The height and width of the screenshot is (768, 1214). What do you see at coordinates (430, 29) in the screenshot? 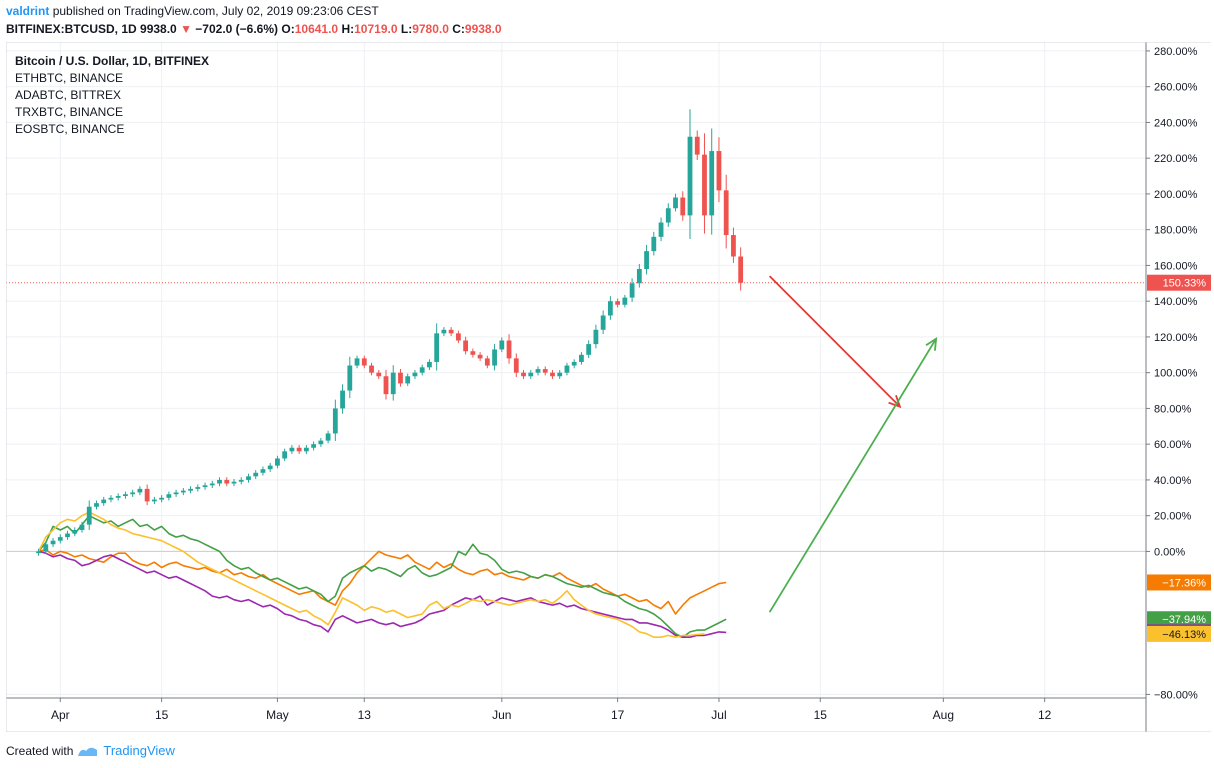
I see `low-value: 9780.0` at bounding box center [430, 29].